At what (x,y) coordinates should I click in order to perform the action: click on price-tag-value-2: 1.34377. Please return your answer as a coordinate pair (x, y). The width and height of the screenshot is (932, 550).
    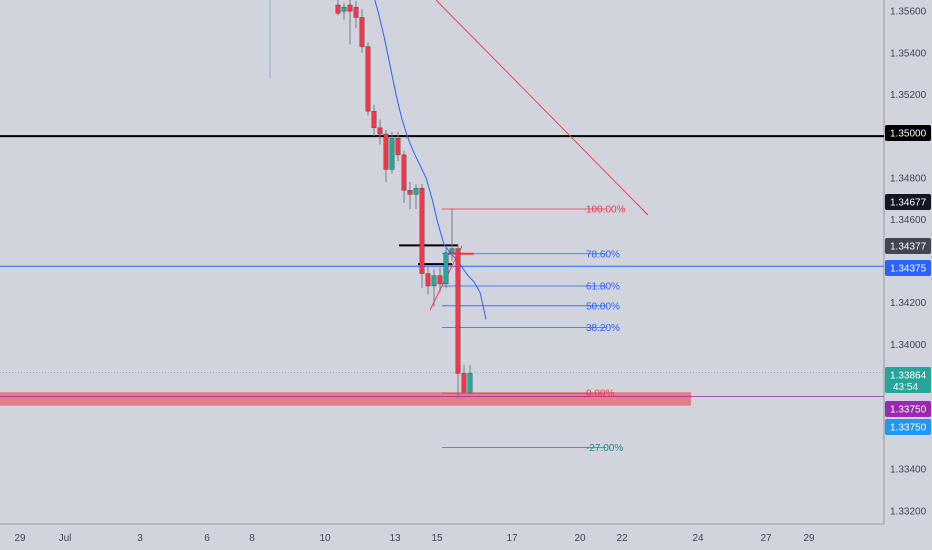
    Looking at the image, I should click on (908, 247).